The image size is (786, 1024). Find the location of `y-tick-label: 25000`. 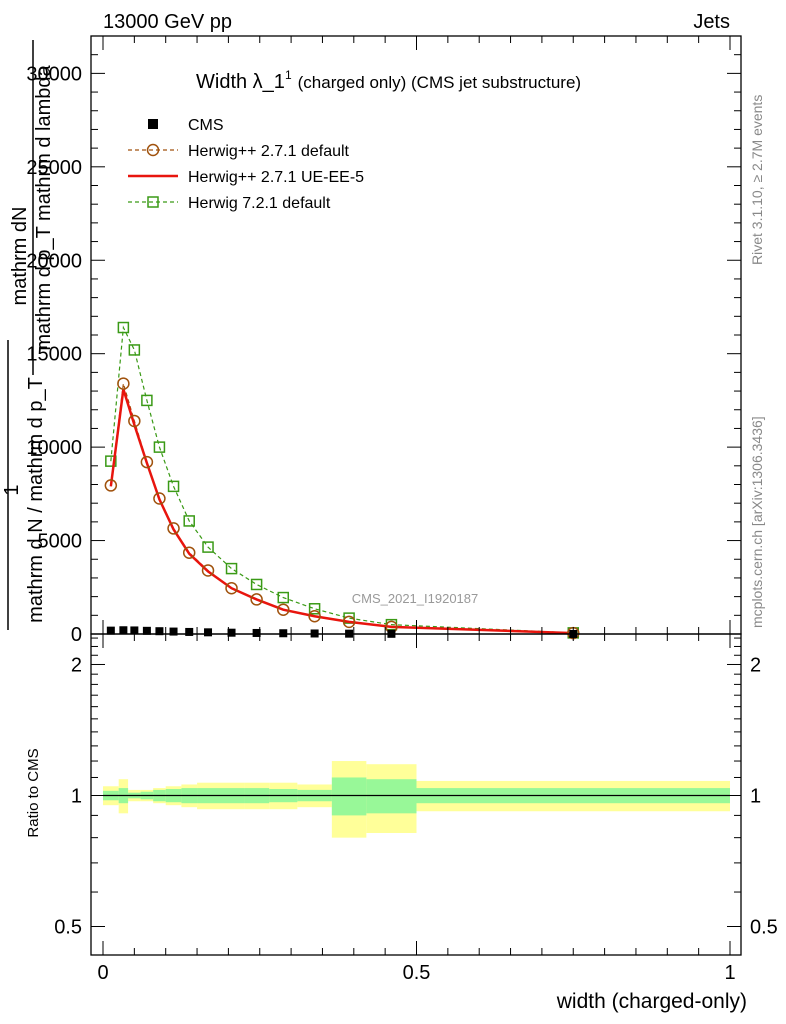

y-tick-label: 25000 is located at coordinates (54, 168).